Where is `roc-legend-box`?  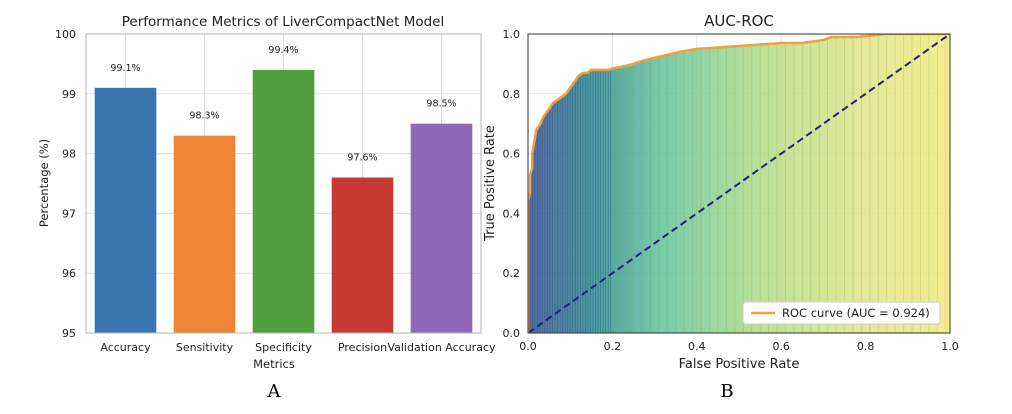 roc-legend-box is located at coordinates (841, 313).